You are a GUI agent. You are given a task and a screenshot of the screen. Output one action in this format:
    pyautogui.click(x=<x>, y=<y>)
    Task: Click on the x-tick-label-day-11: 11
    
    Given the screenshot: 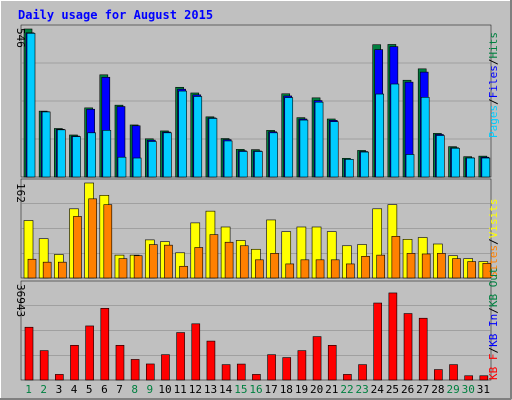 What is the action you would take?
    pyautogui.click(x=180, y=389)
    